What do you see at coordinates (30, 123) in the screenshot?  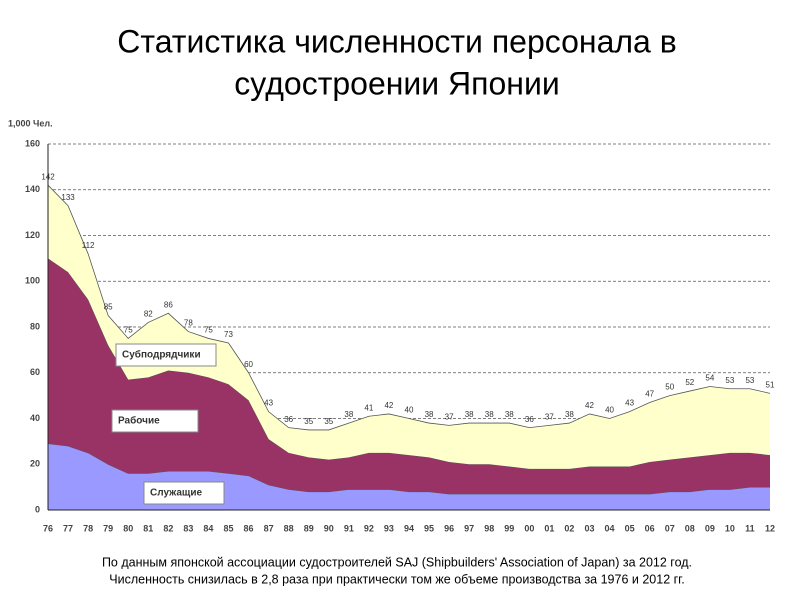 I see `y-unit: 1,000 Чел.` at bounding box center [30, 123].